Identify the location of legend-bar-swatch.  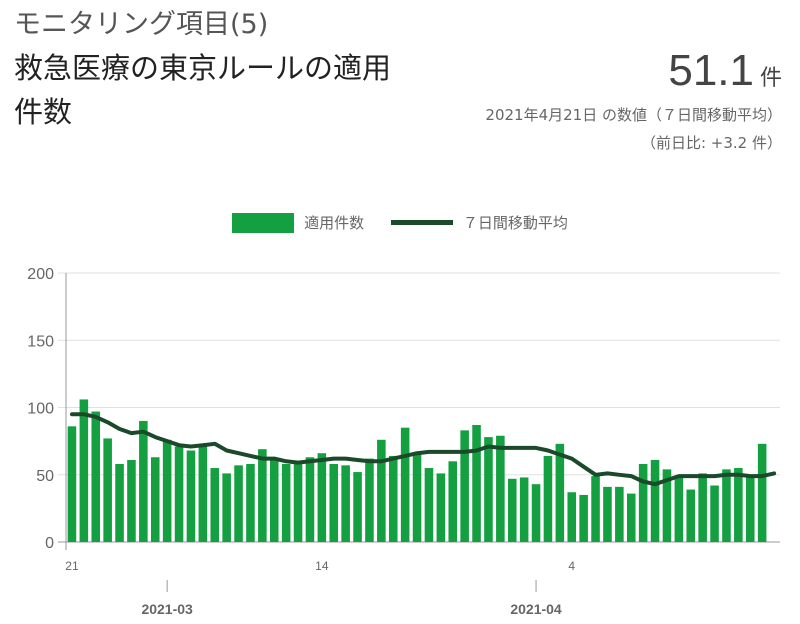
(263, 222).